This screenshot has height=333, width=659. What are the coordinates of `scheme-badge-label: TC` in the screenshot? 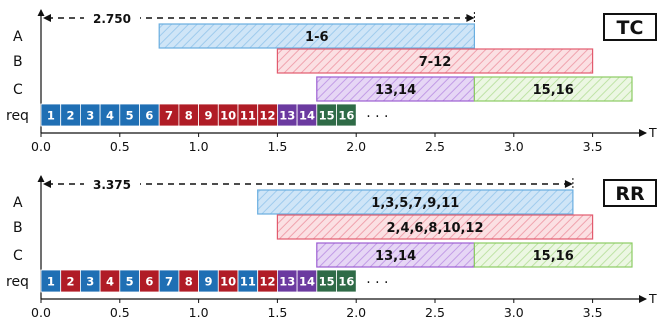 It's located at (630, 28).